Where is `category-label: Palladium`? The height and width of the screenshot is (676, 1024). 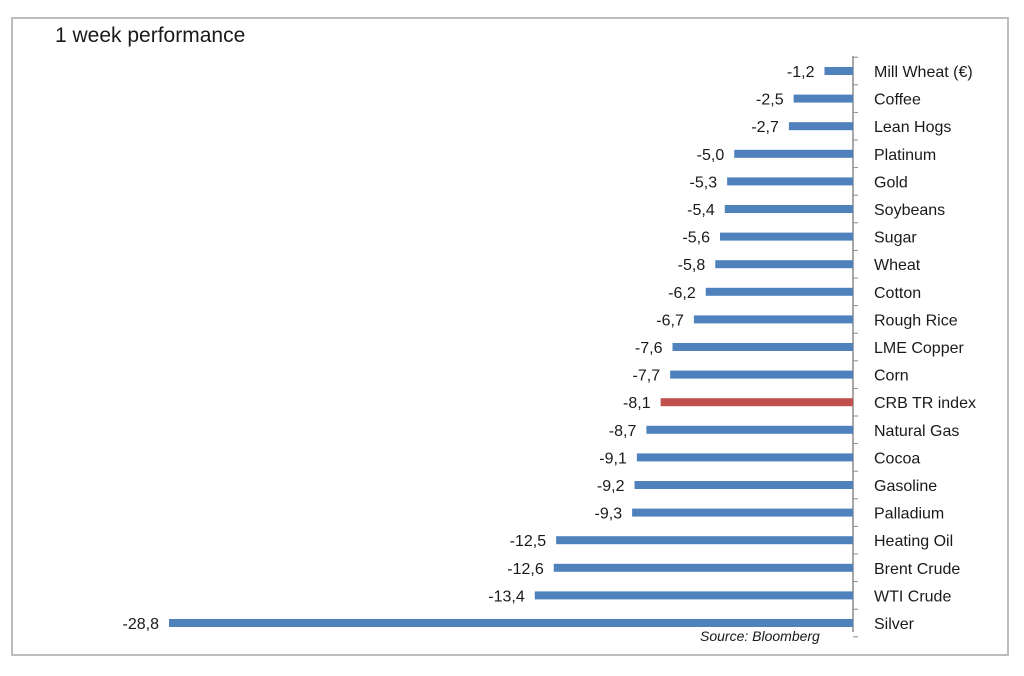 category-label: Palladium is located at coordinates (909, 514).